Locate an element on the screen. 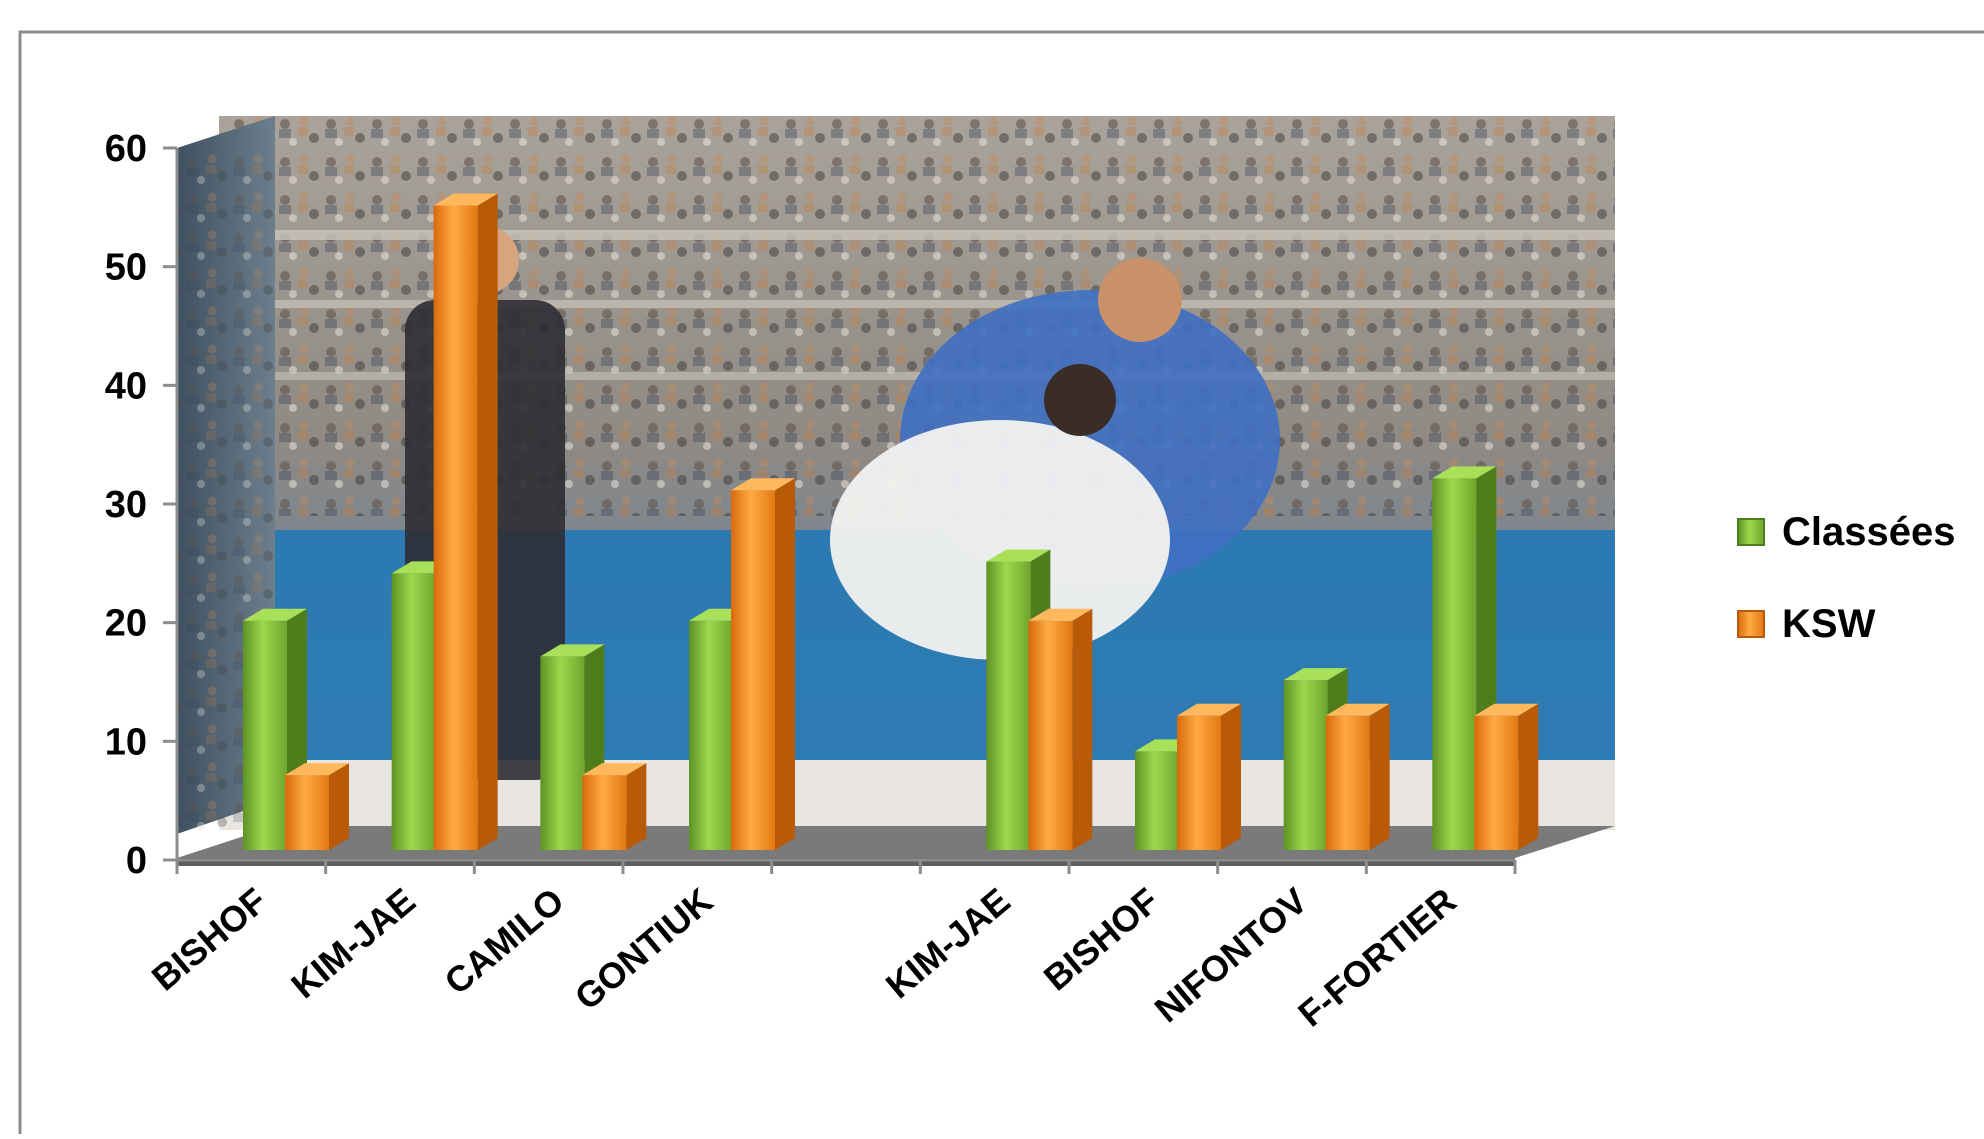  legend-item-classées: Classées is located at coordinates (1846, 532).